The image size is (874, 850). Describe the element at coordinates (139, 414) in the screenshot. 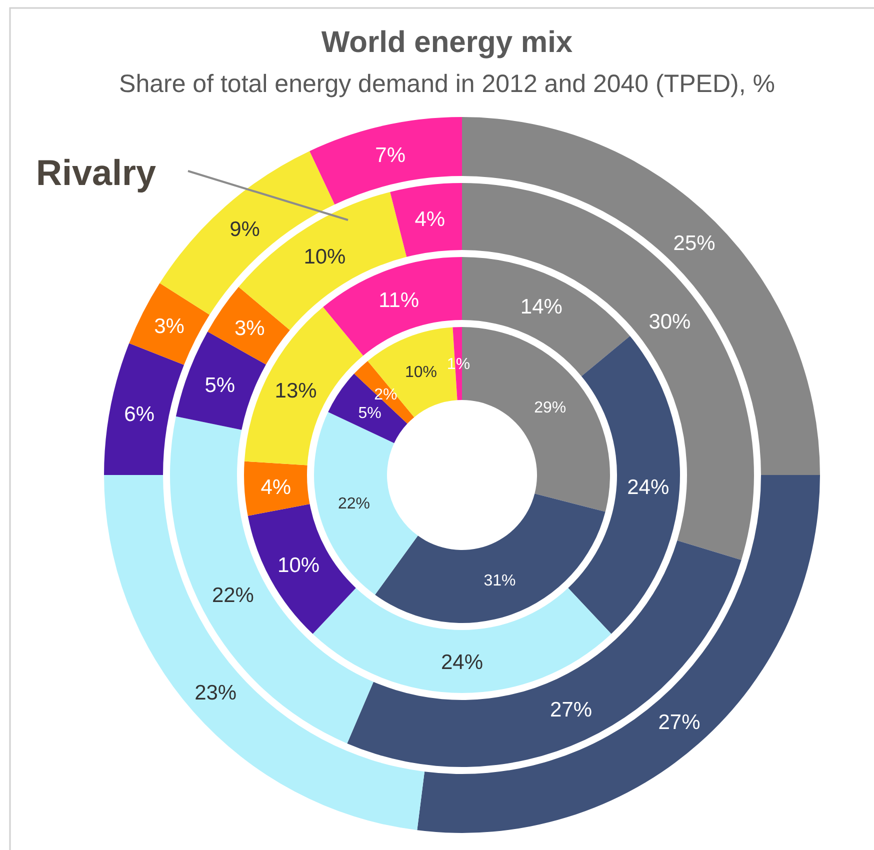

I see `data-label: 6%` at that location.